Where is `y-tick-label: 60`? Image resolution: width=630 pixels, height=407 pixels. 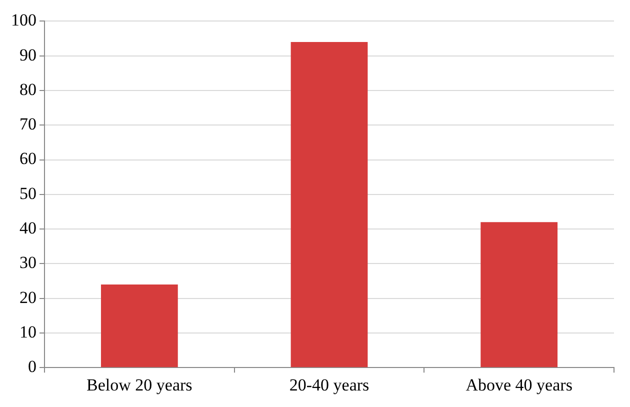
y-tick-label: 60 is located at coordinates (28, 158).